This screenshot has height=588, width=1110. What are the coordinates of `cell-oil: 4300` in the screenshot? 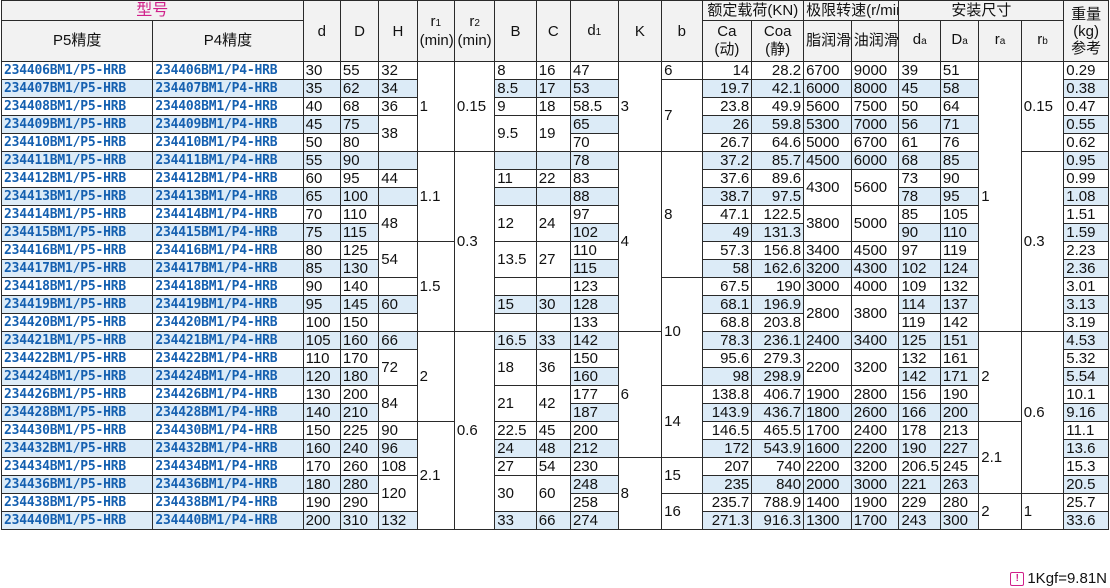 It's located at (875, 268).